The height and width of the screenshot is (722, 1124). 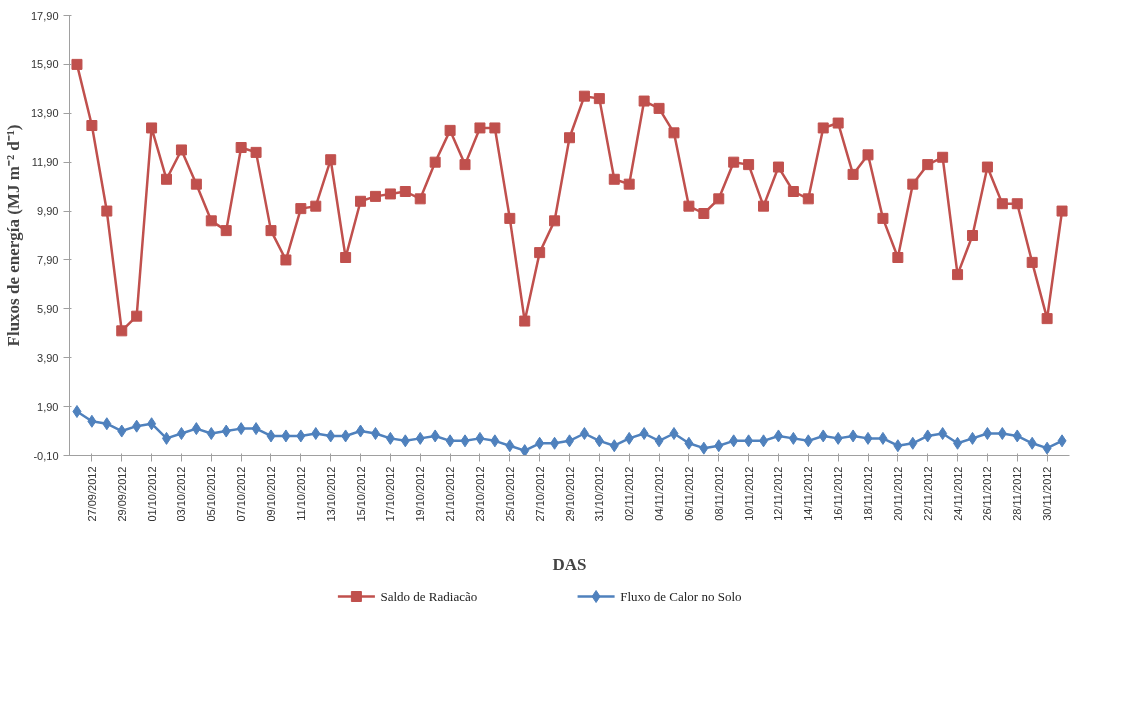 I want to click on x-tick-label: 05/10/2012, so click(x=211, y=494).